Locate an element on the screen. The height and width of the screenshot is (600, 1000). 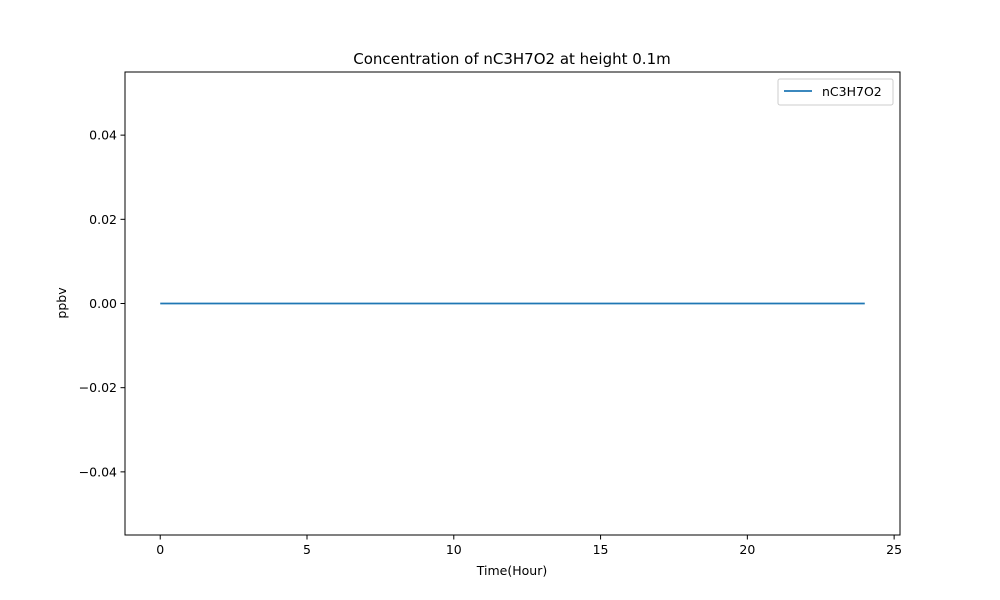
x-tick-label: 20 is located at coordinates (747, 549).